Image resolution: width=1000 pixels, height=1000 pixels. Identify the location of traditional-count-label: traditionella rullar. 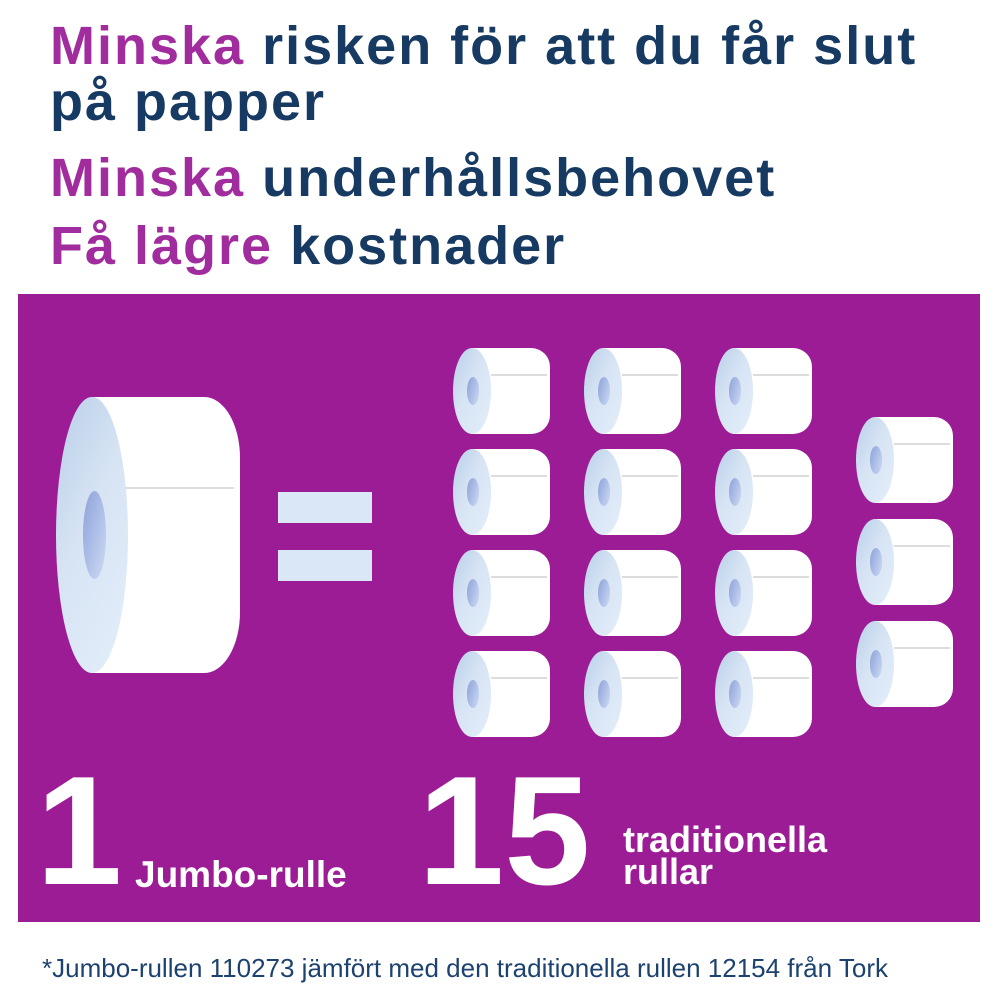
(725, 855).